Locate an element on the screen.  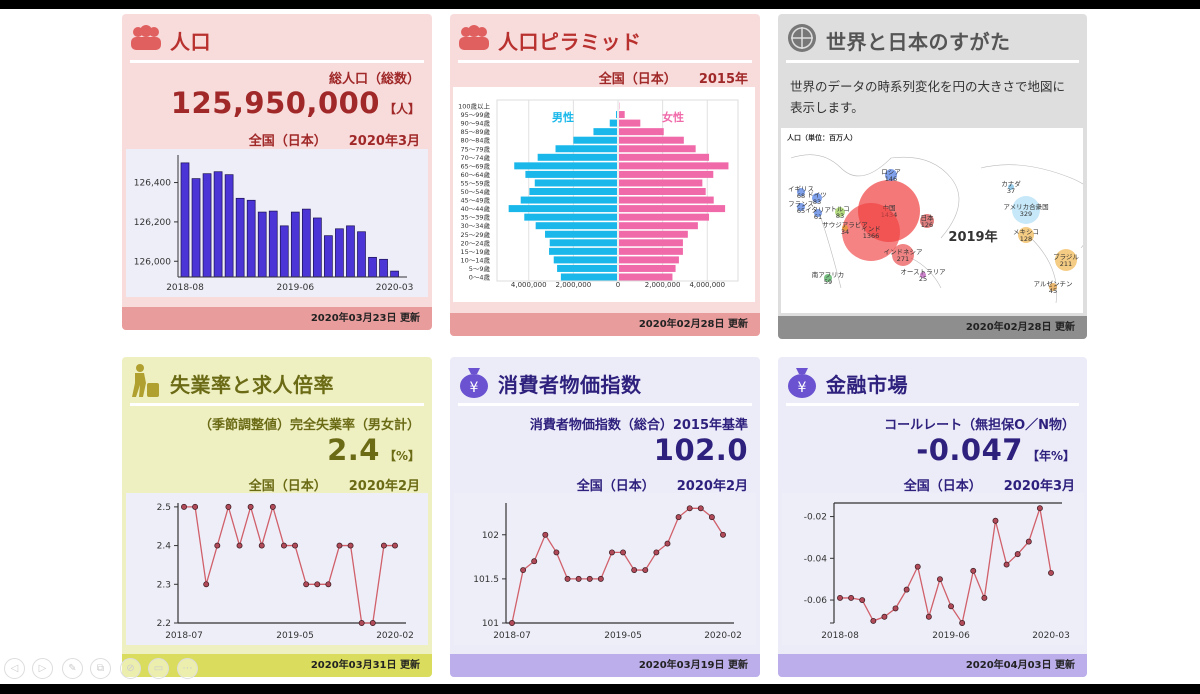
card-title: 消費者物価指数 is located at coordinates (570, 384).